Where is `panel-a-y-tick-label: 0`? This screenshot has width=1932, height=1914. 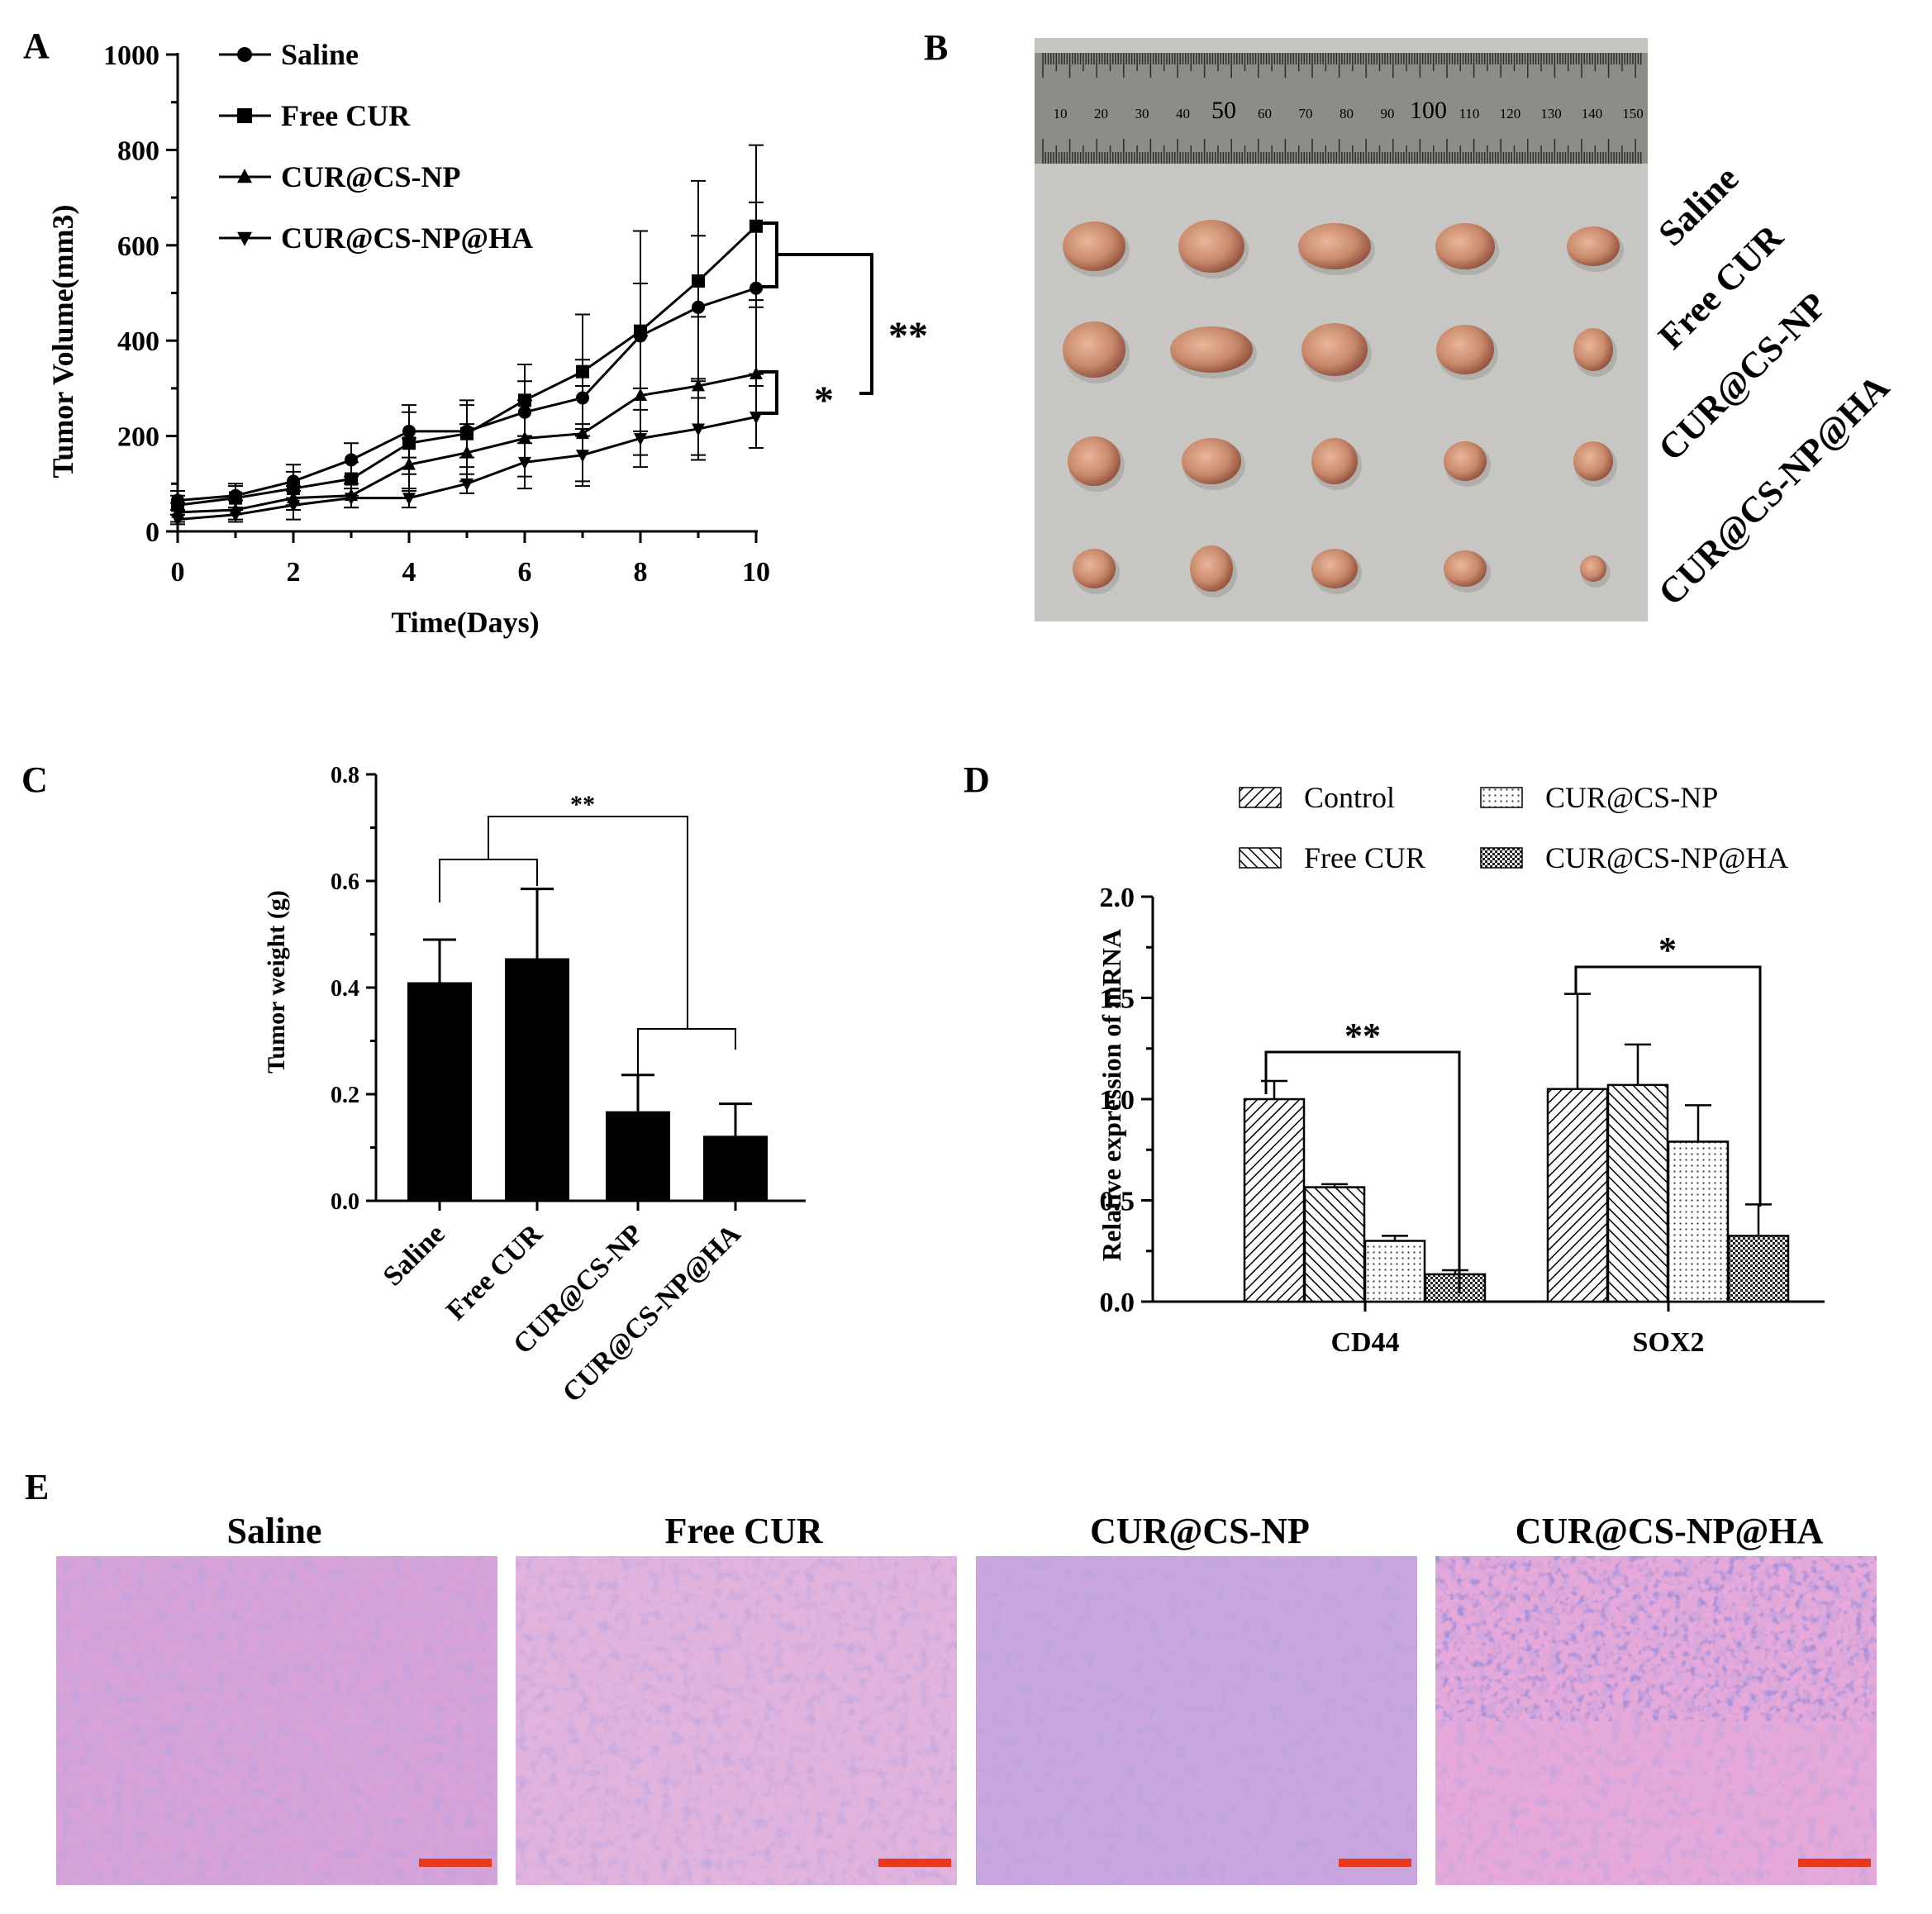
panel-a-y-tick-label: 0 is located at coordinates (152, 532).